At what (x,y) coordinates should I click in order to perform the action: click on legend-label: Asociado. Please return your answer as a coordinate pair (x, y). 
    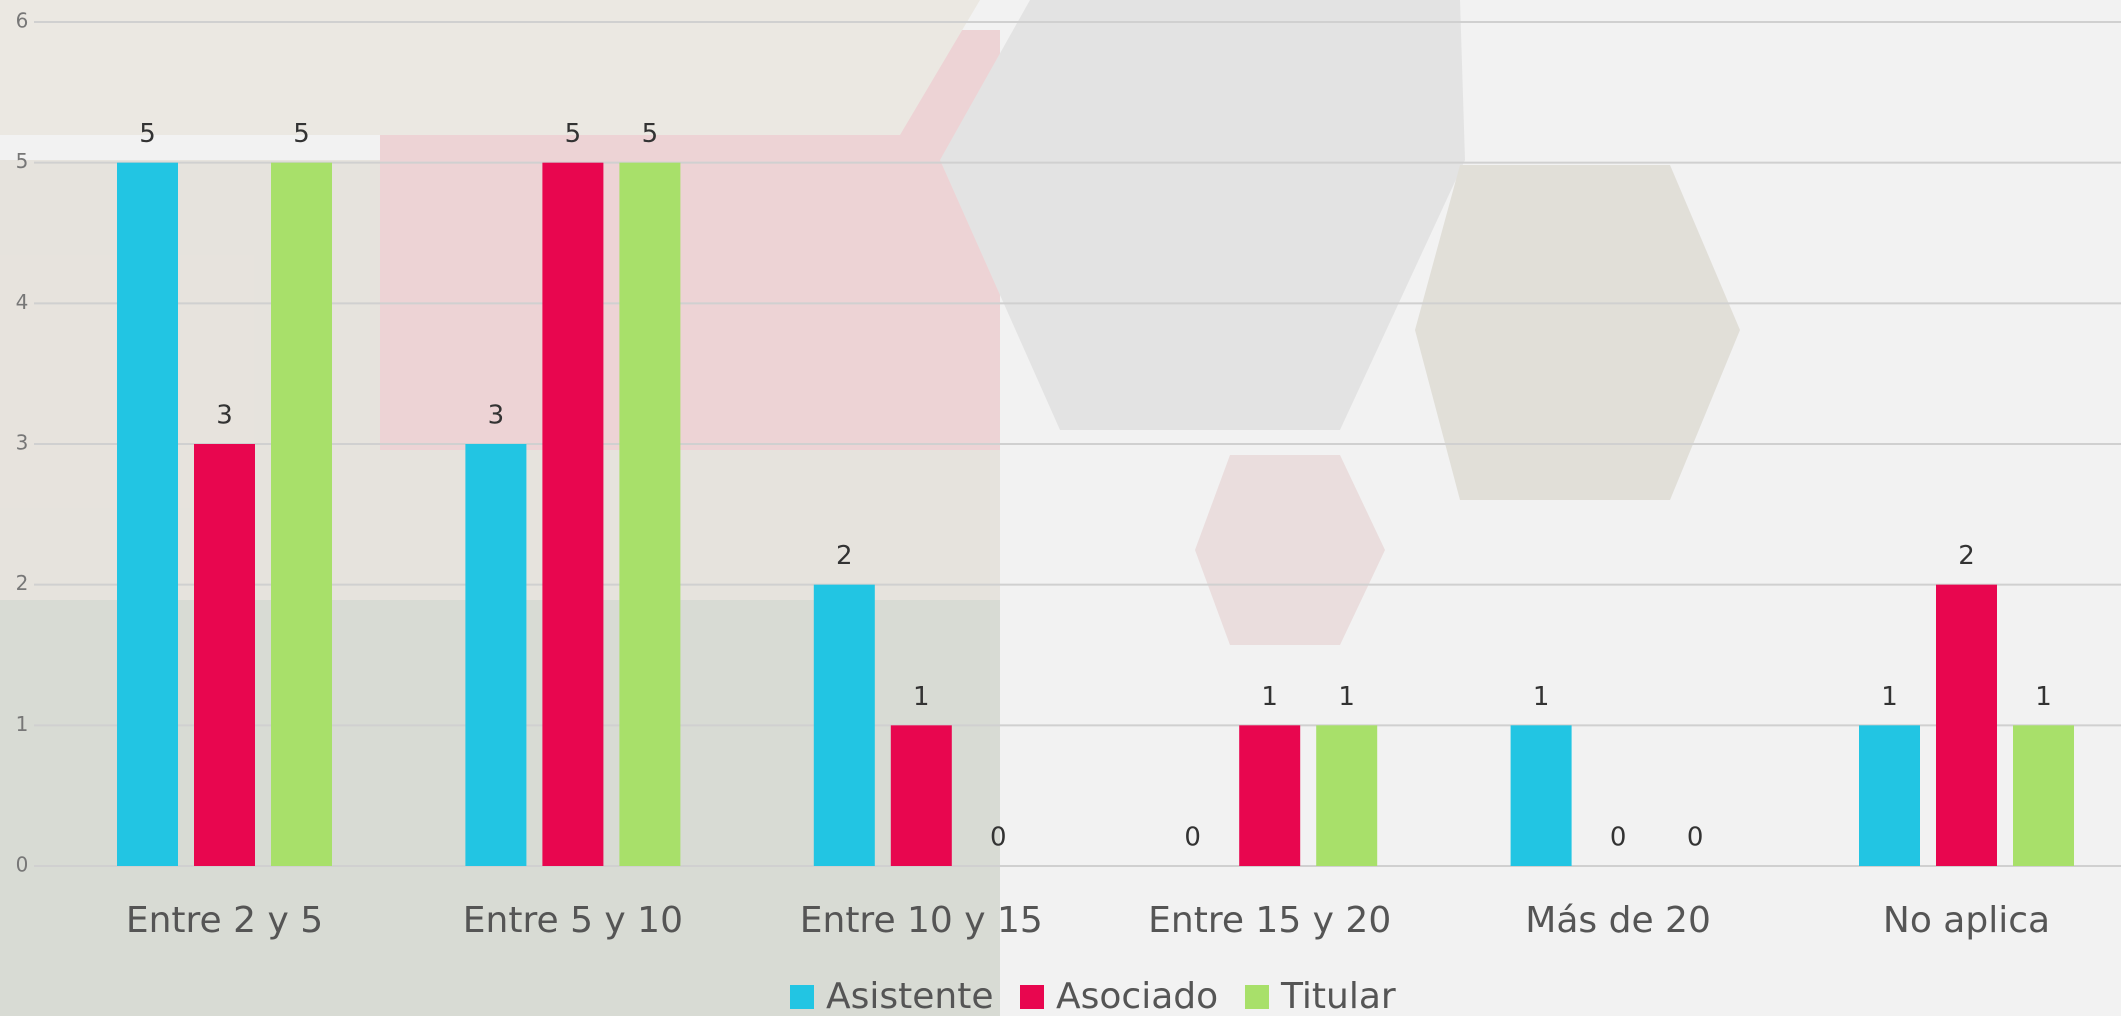
    Looking at the image, I should click on (1137, 996).